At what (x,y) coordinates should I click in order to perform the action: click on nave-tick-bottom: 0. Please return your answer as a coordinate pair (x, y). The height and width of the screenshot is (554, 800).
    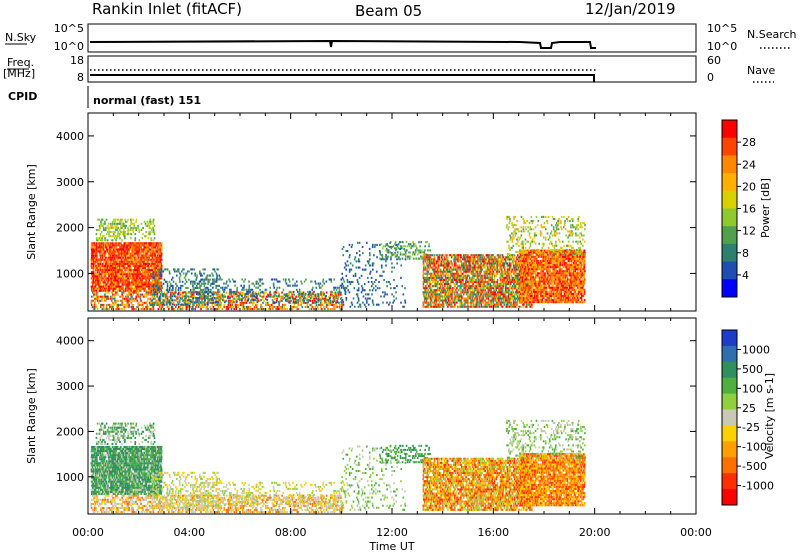
    Looking at the image, I should click on (710, 77).